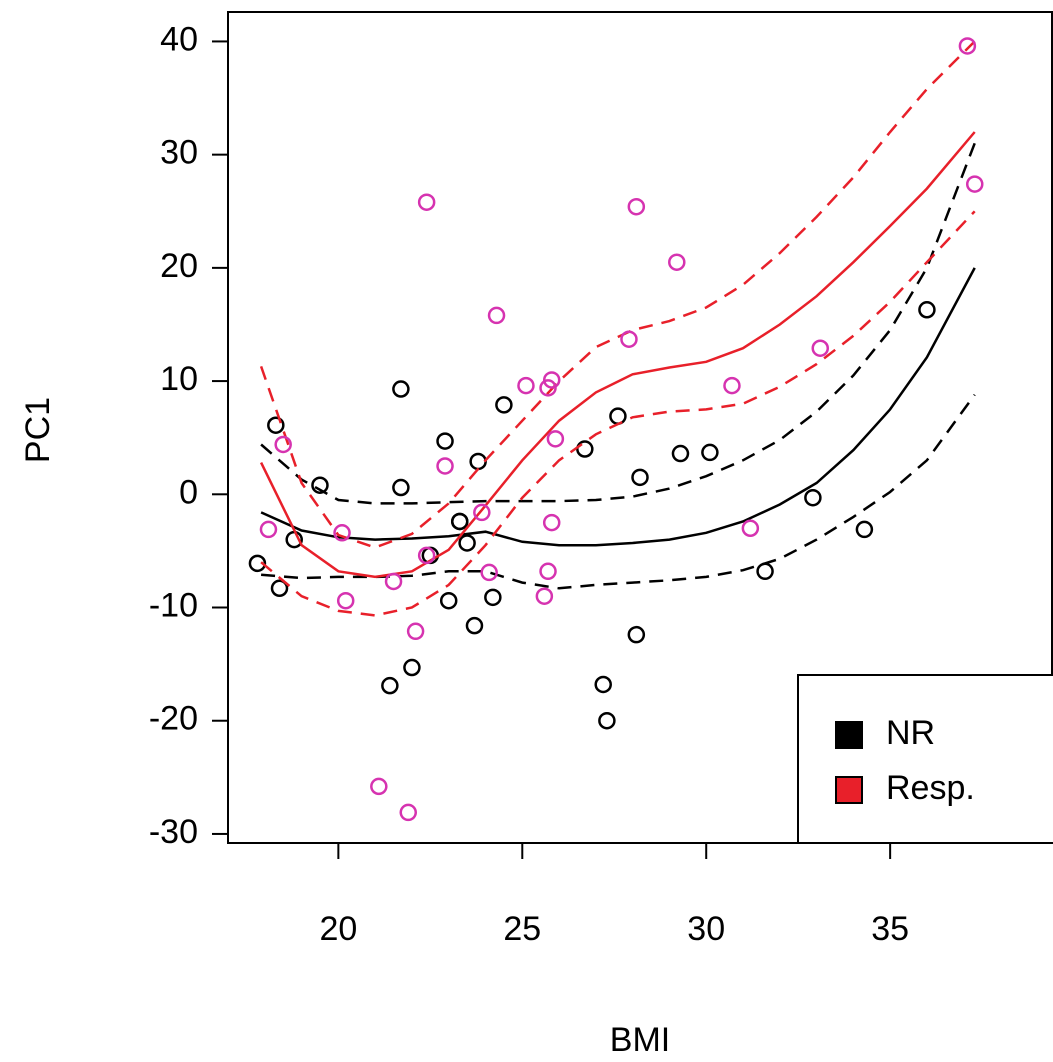  I want to click on x-tick-label: 20, so click(338, 929).